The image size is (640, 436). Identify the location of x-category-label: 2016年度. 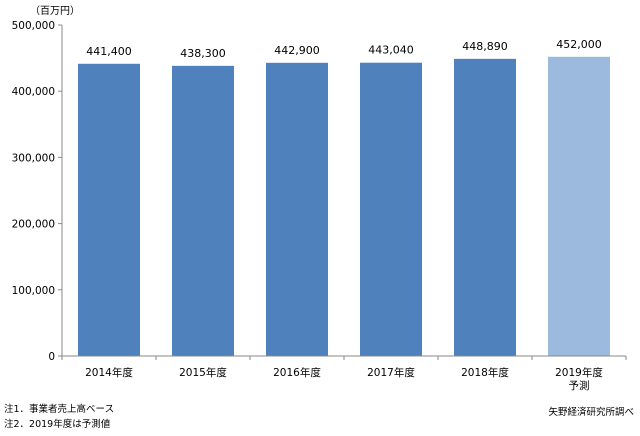
(297, 372).